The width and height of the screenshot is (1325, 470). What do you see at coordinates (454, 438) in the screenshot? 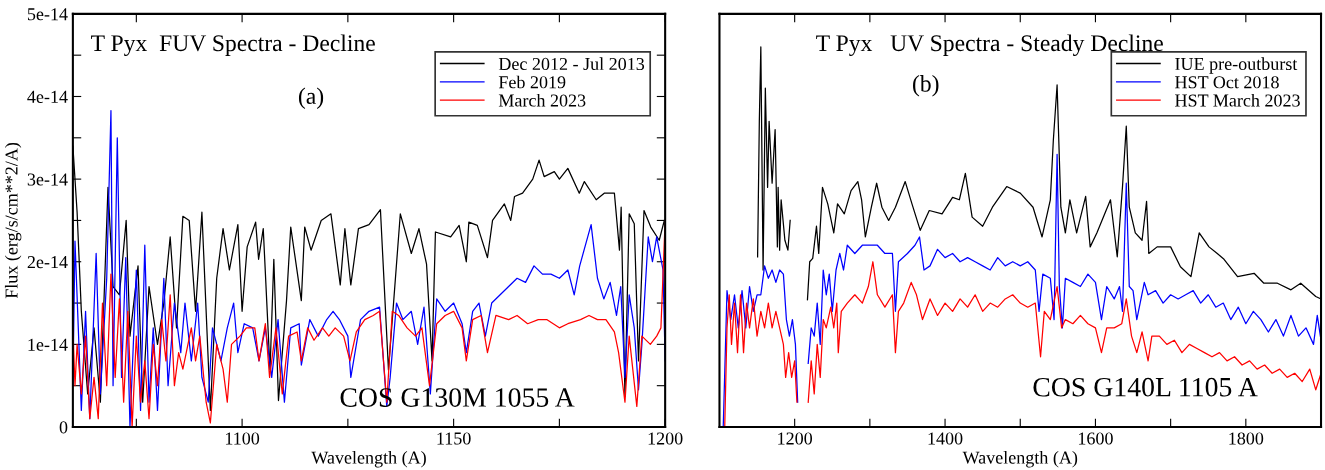
I see `x-tick-label: 1150` at bounding box center [454, 438].